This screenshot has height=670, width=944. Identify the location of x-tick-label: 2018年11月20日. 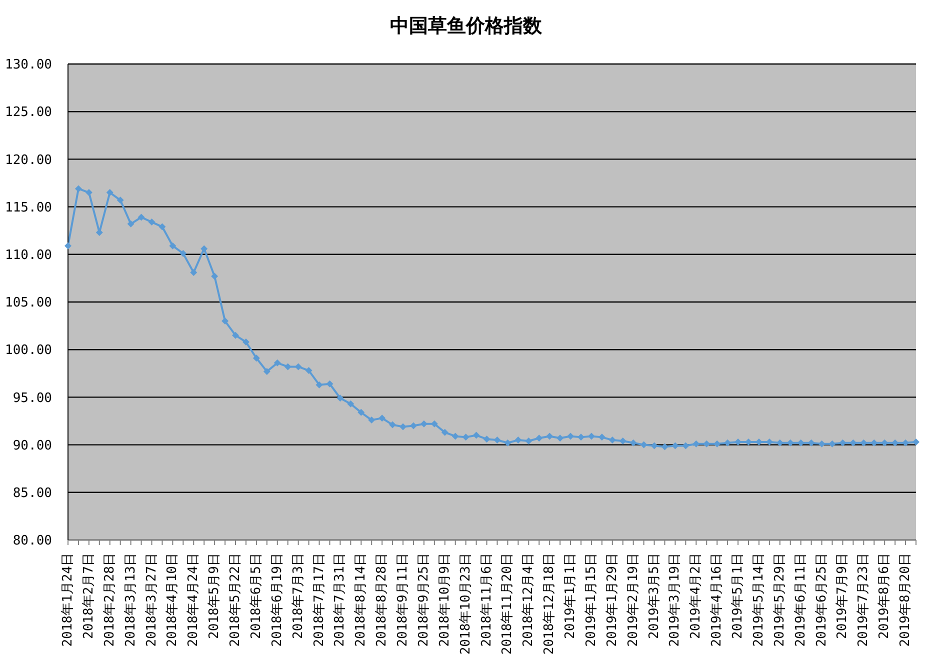
(508, 604).